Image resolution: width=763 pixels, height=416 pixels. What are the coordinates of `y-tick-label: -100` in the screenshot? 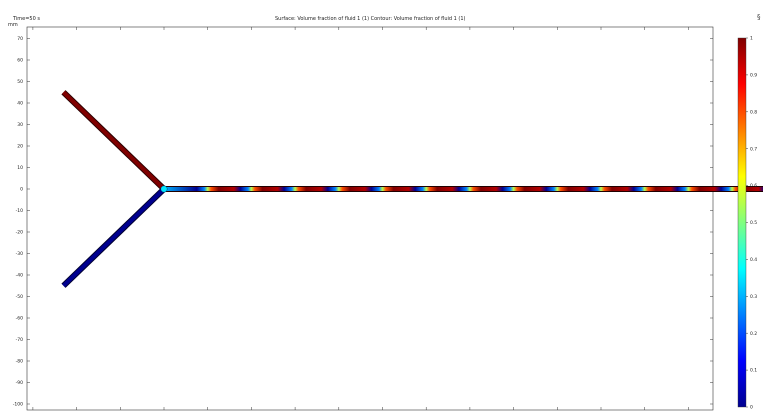 It's located at (18, 405).